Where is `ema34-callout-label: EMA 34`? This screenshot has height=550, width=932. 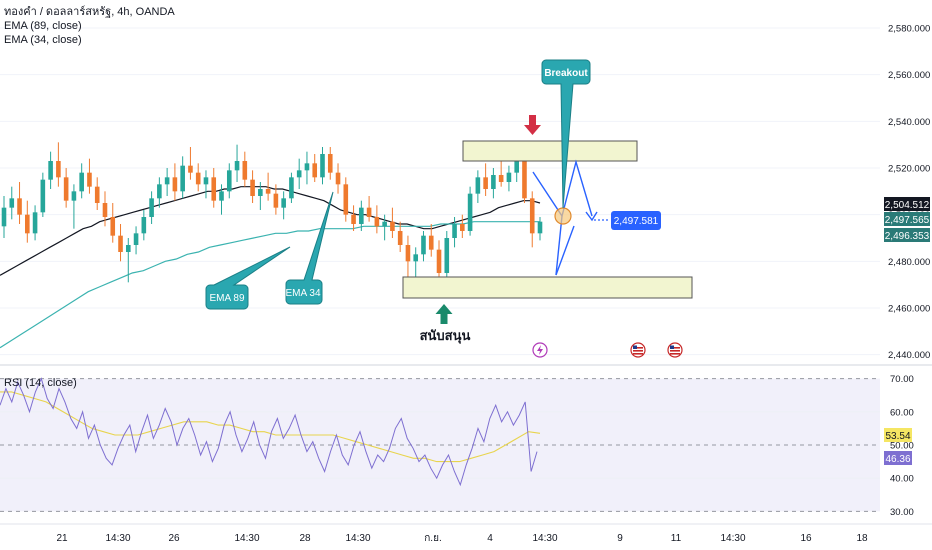 ema34-callout-label: EMA 34 is located at coordinates (302, 293).